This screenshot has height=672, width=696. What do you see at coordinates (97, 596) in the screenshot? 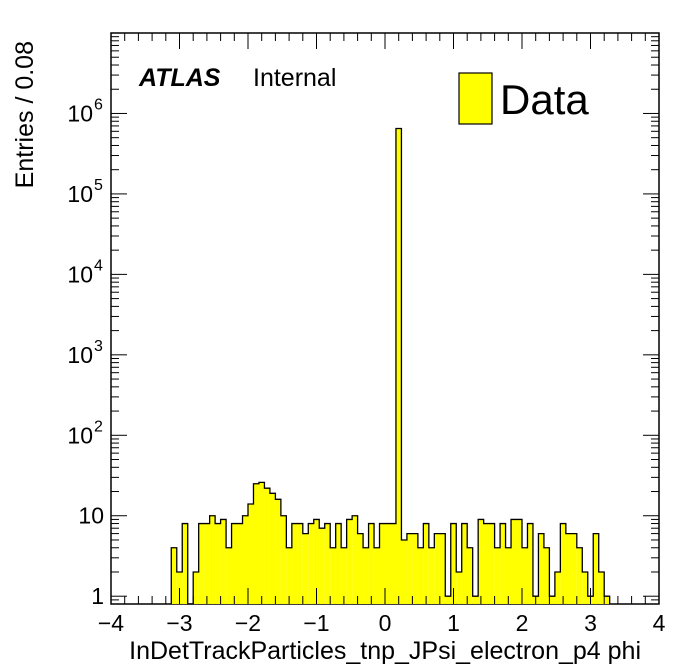
I see `y-tick-label: 1` at bounding box center [97, 596].